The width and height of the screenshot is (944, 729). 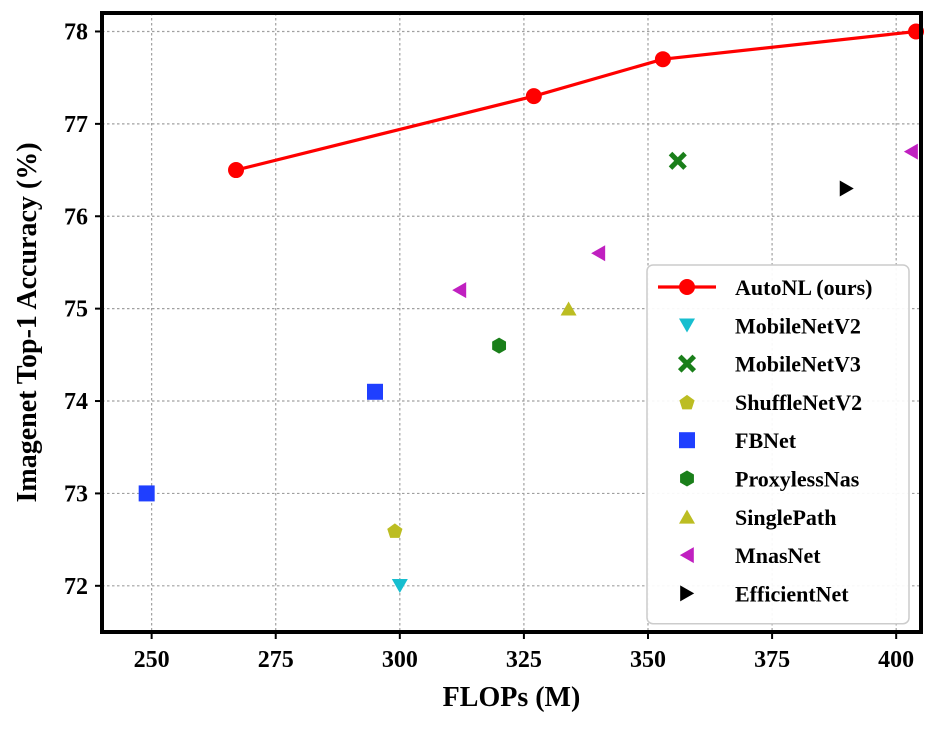 What do you see at coordinates (766, 440) in the screenshot?
I see `legend-label-fbnet: FBNet` at bounding box center [766, 440].